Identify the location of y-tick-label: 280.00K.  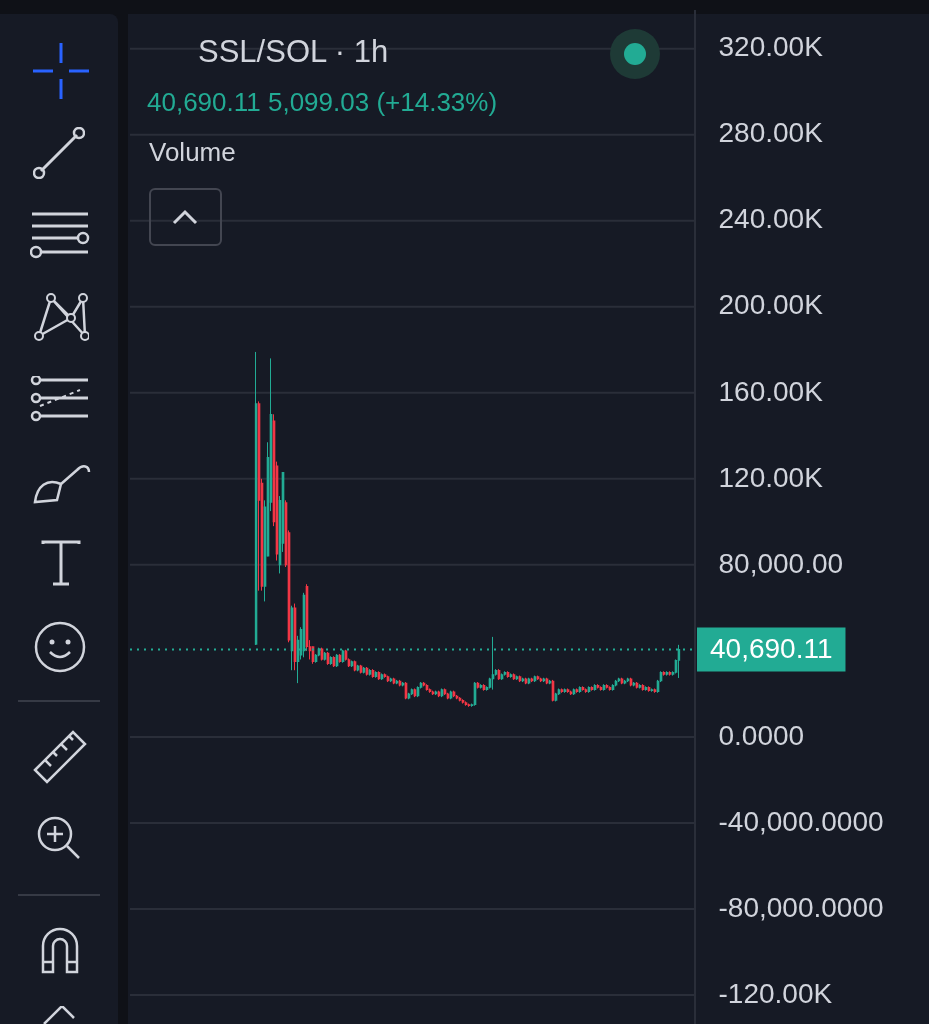
(771, 133).